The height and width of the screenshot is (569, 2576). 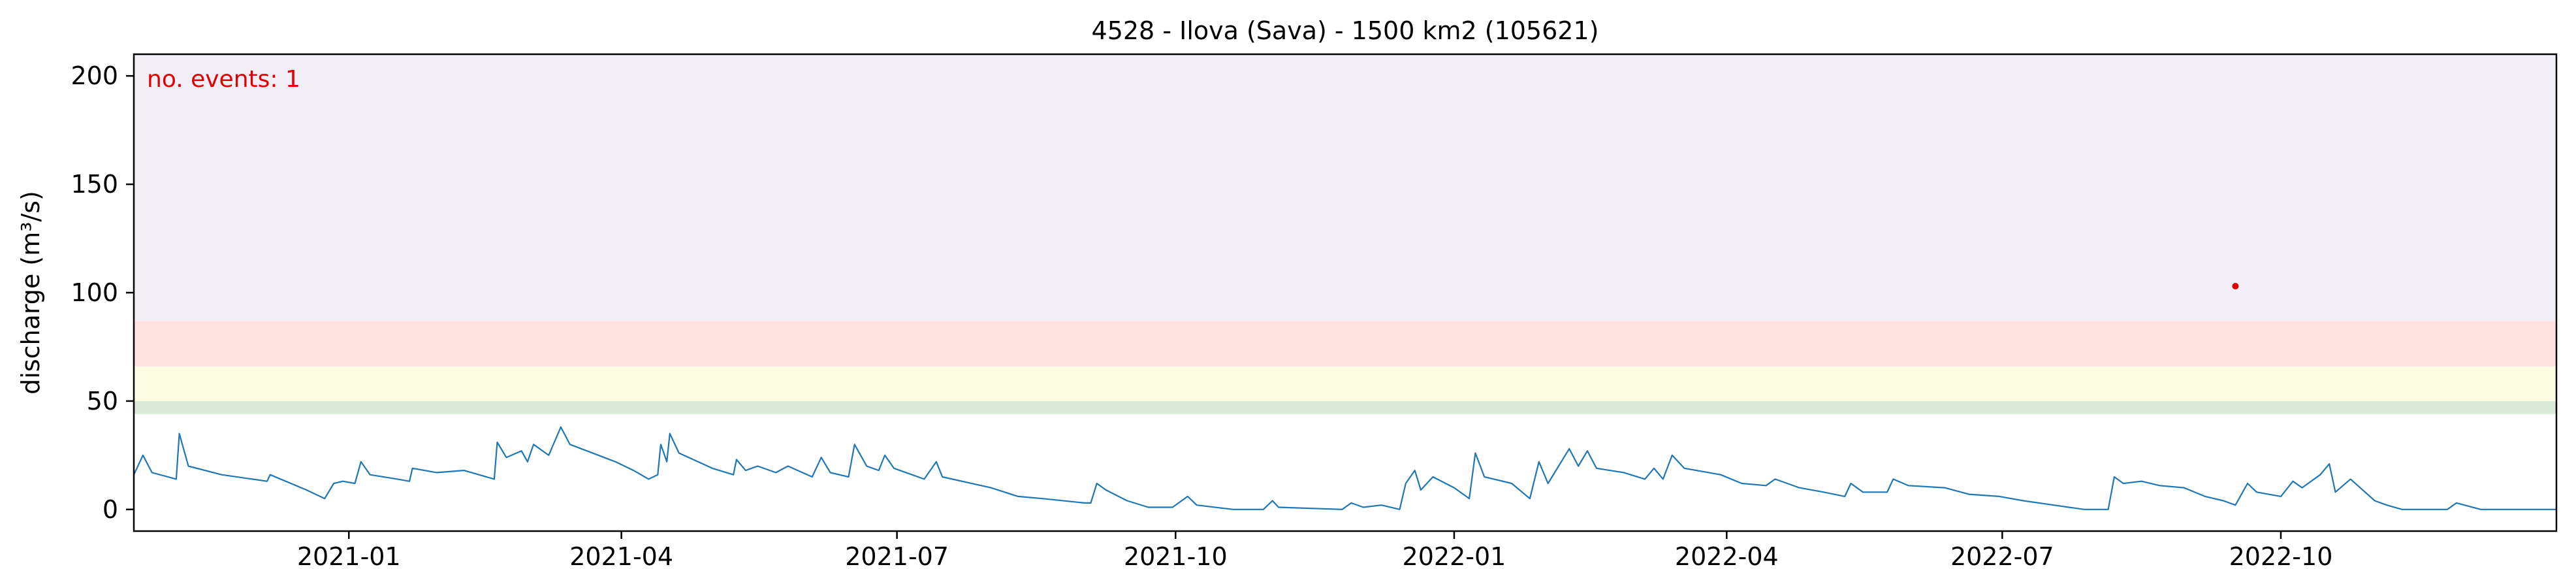 I want to click on event-point, so click(x=2235, y=286).